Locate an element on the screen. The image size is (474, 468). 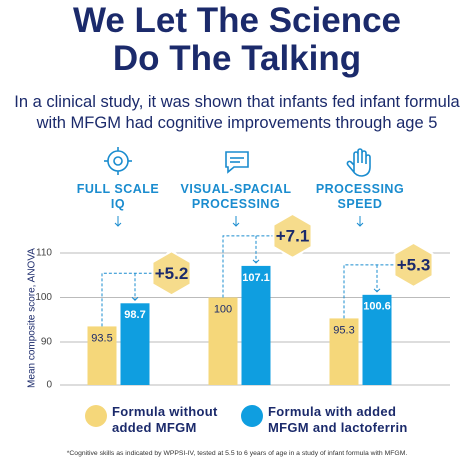
value-label: 93.5 is located at coordinates (101, 338).